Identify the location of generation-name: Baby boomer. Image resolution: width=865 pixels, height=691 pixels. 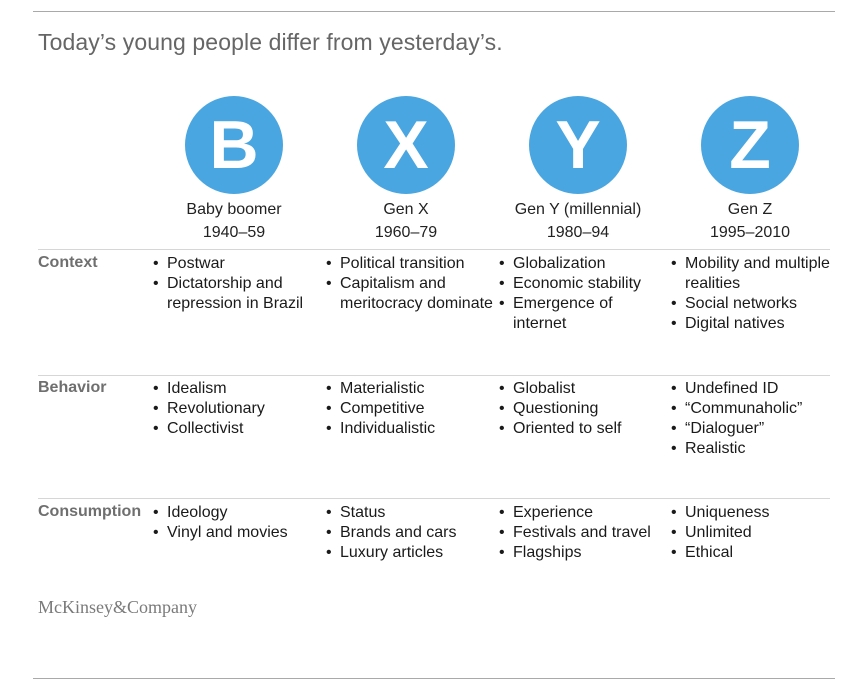
(234, 209).